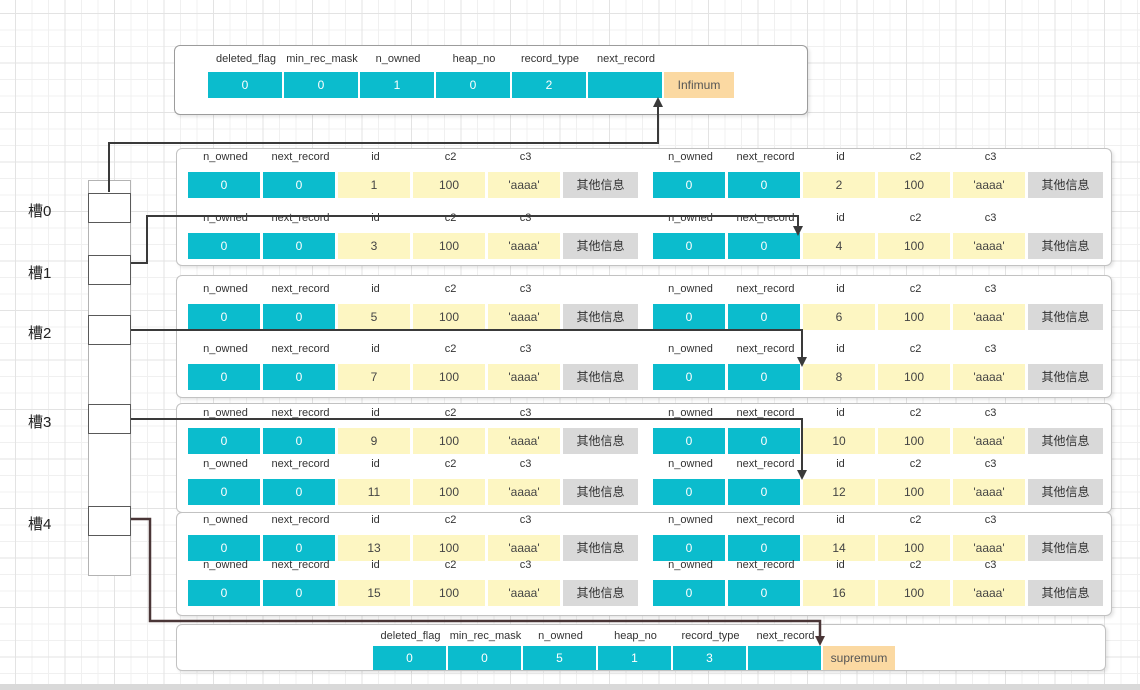  Describe the element at coordinates (374, 317) in the screenshot. I see `record-cell-id: 5` at that location.